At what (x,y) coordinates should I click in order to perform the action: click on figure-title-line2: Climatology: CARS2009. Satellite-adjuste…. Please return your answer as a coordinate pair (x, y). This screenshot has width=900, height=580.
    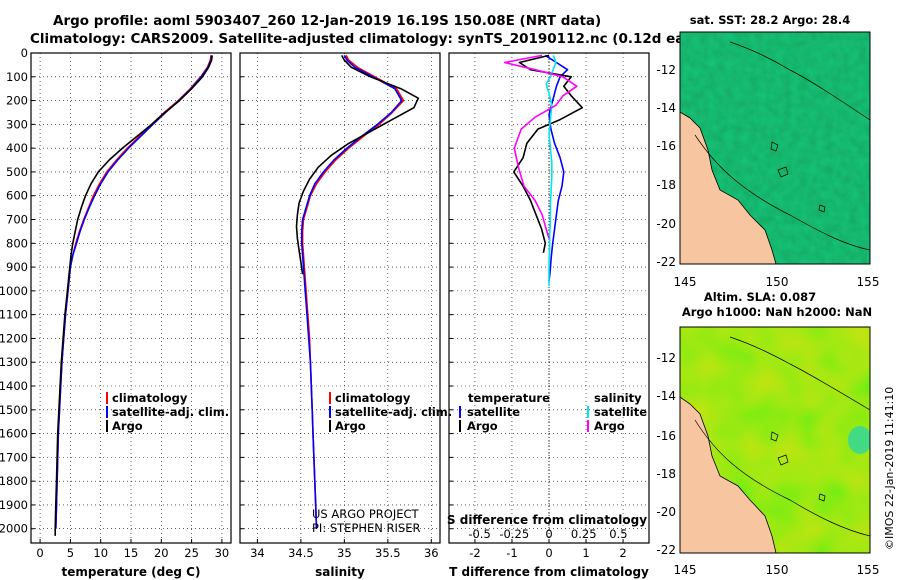
    Looking at the image, I should click on (376, 39).